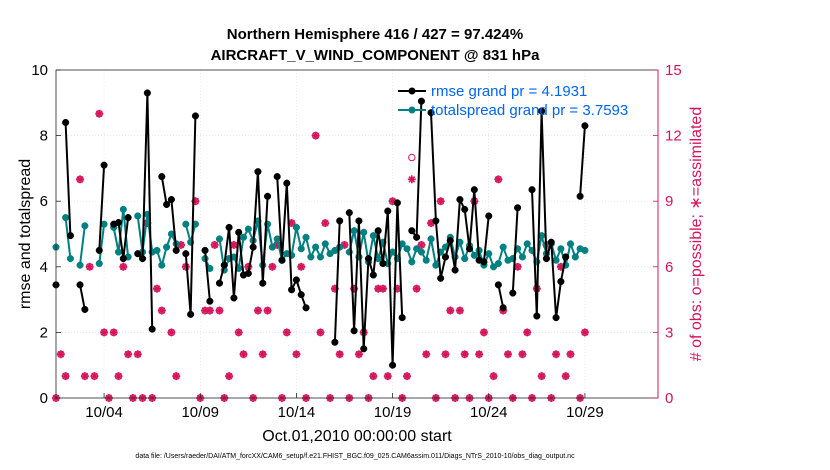  I want to click on right-tick-label: 9, so click(669, 201).